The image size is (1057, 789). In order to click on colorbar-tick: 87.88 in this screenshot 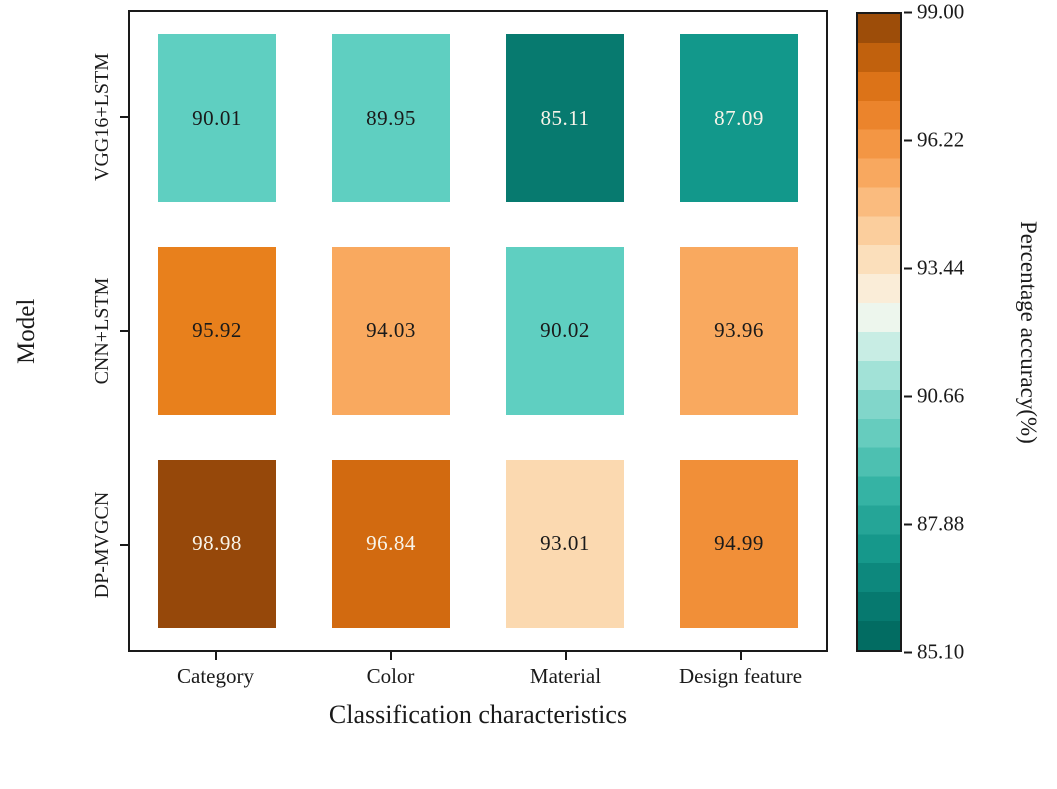, I will do `click(934, 524)`.